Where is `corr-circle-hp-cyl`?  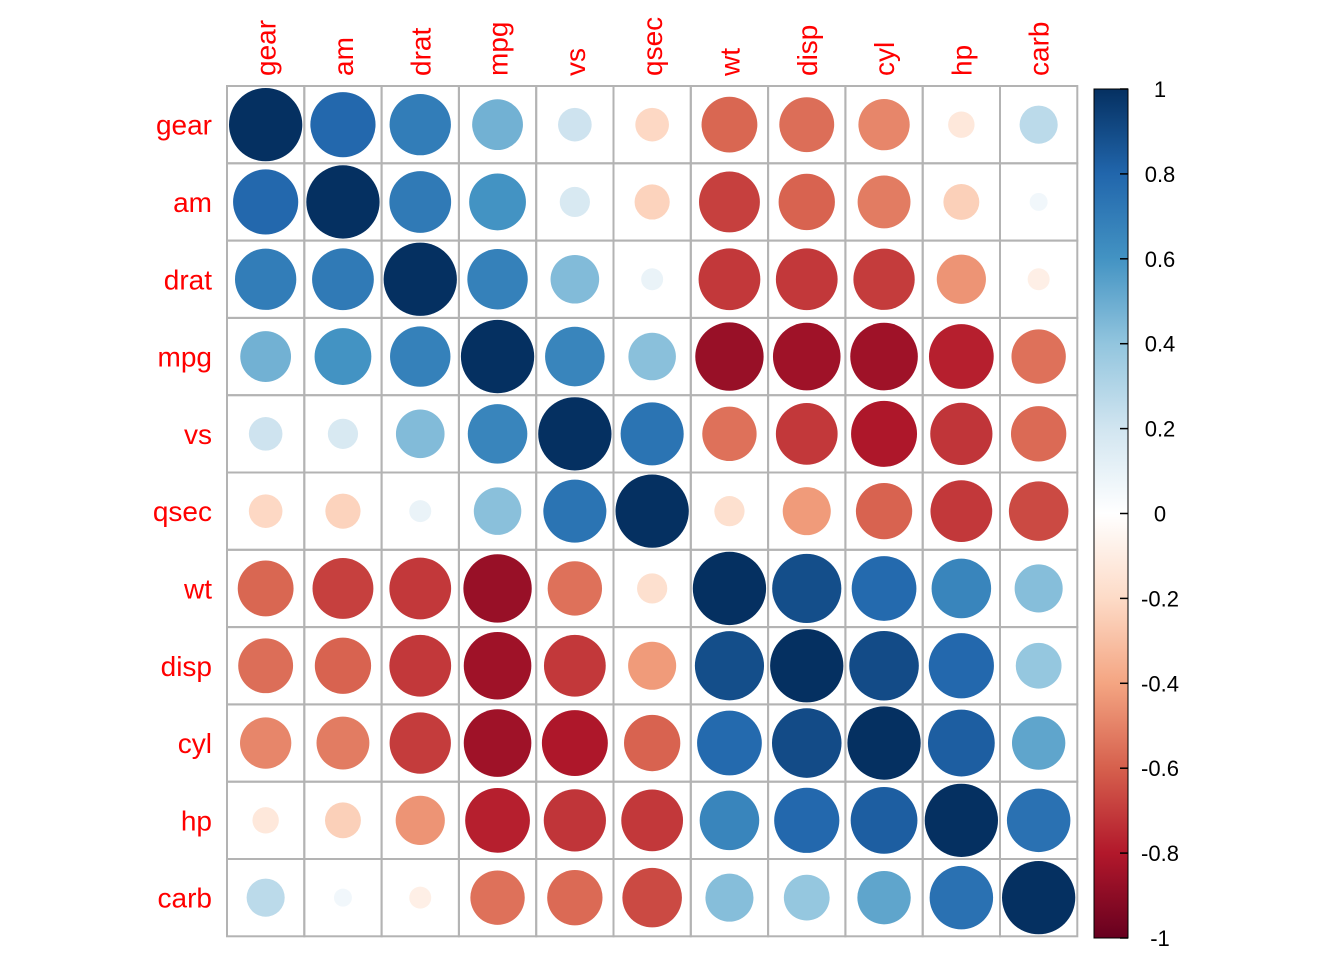
corr-circle-hp-cyl is located at coordinates (884, 820).